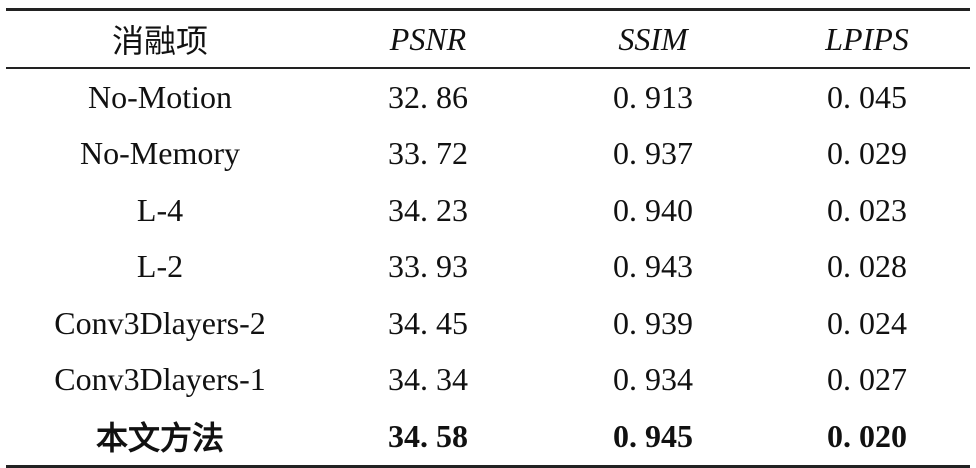 The width and height of the screenshot is (976, 468). Describe the element at coordinates (867, 209) in the screenshot. I see `metric-cell: 0. 023` at that location.